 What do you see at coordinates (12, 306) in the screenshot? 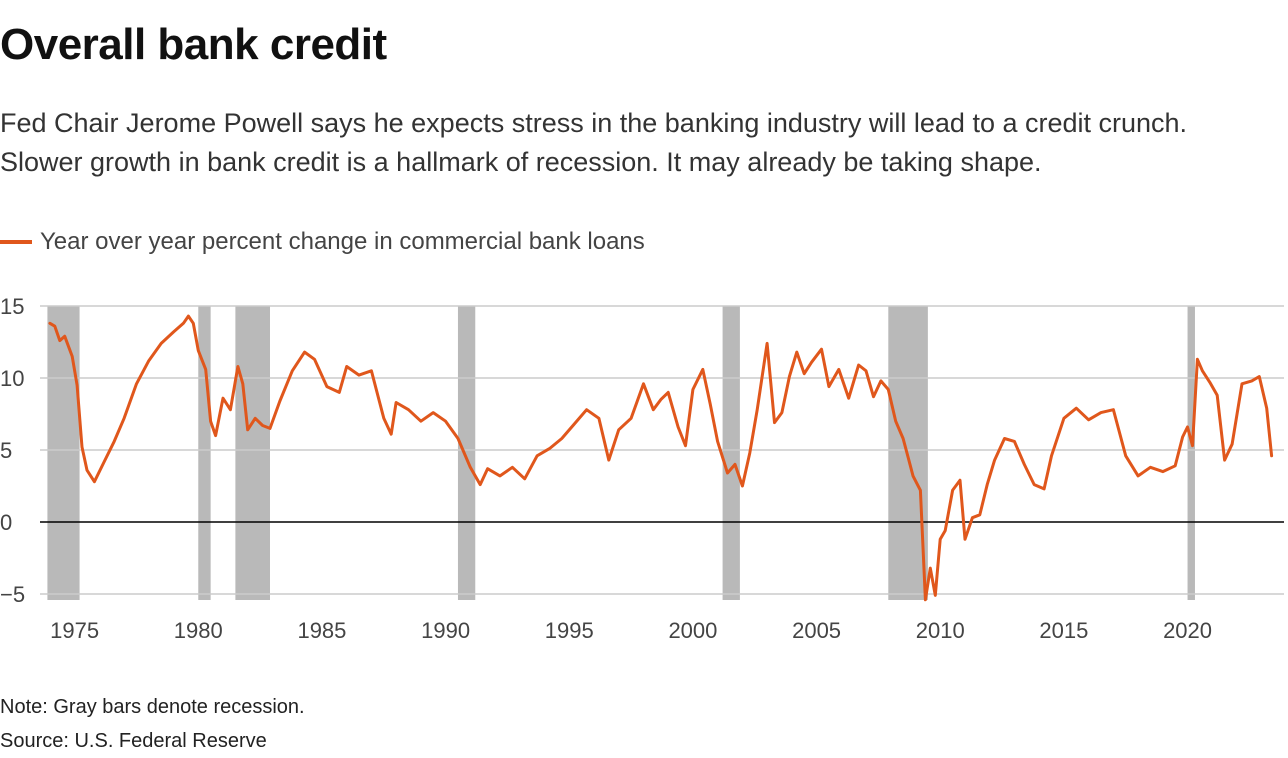
I see `y-tick-label: 15` at bounding box center [12, 306].